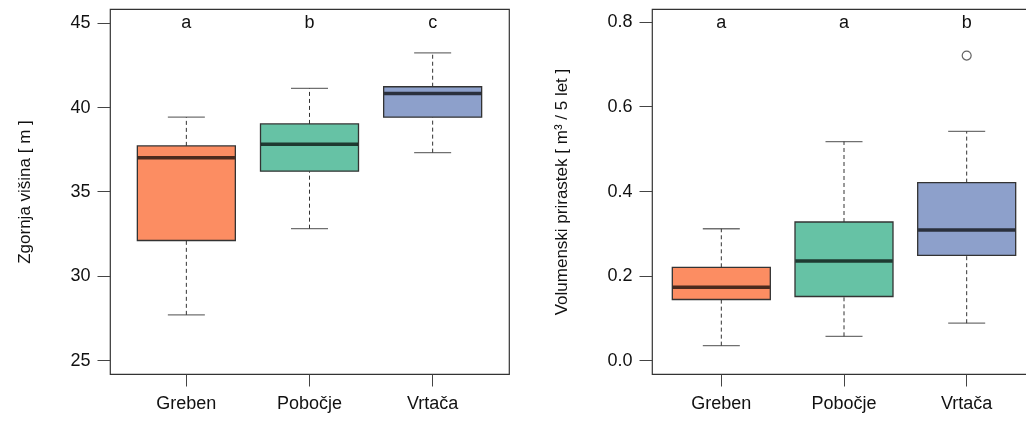 The image size is (1026, 425). I want to click on y-tick-label: 25, so click(80, 359).